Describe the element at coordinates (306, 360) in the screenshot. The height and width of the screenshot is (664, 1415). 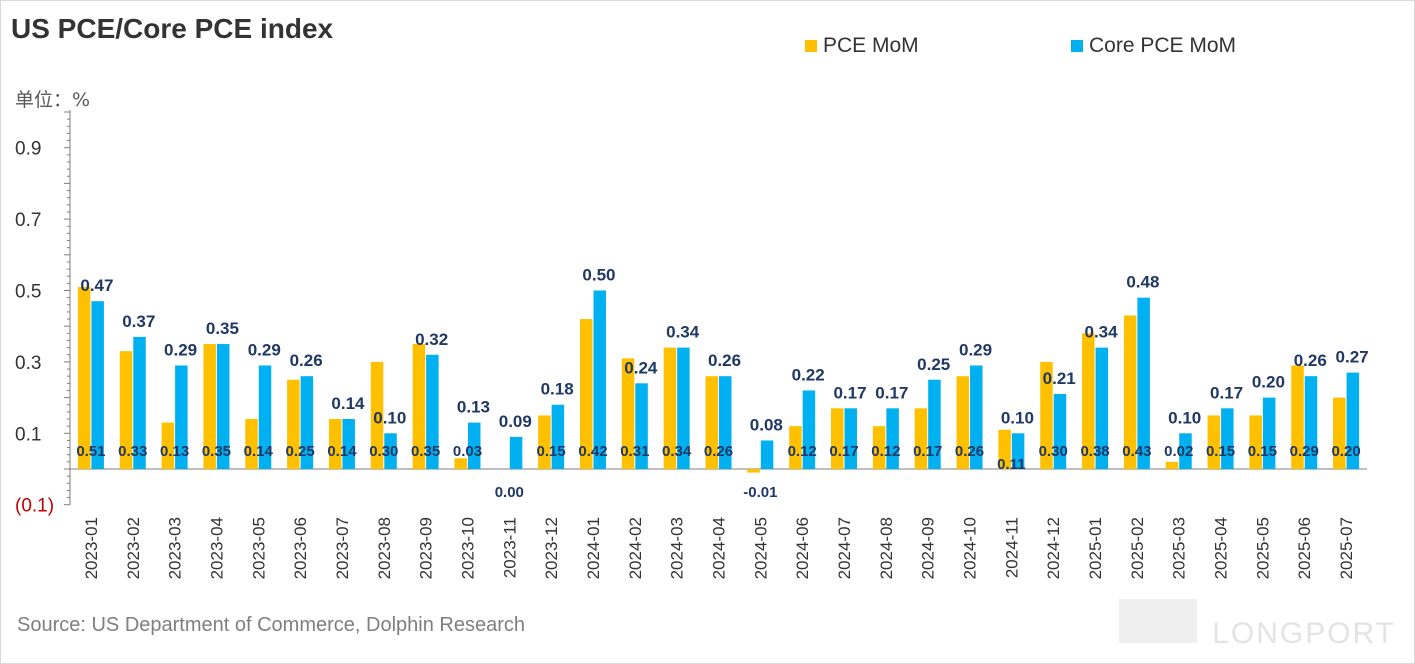
I see `data-label-core: 0.26` at that location.